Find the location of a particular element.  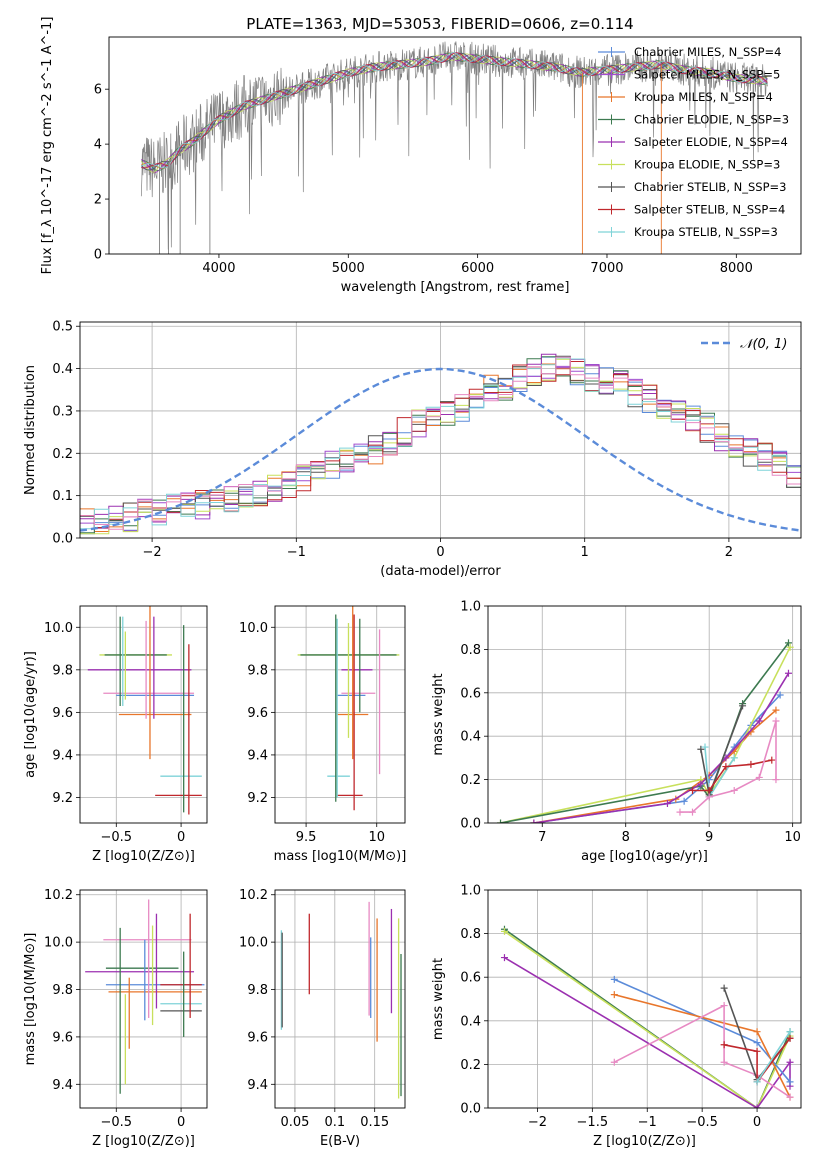

x-tick-label: 7 is located at coordinates (542, 837).